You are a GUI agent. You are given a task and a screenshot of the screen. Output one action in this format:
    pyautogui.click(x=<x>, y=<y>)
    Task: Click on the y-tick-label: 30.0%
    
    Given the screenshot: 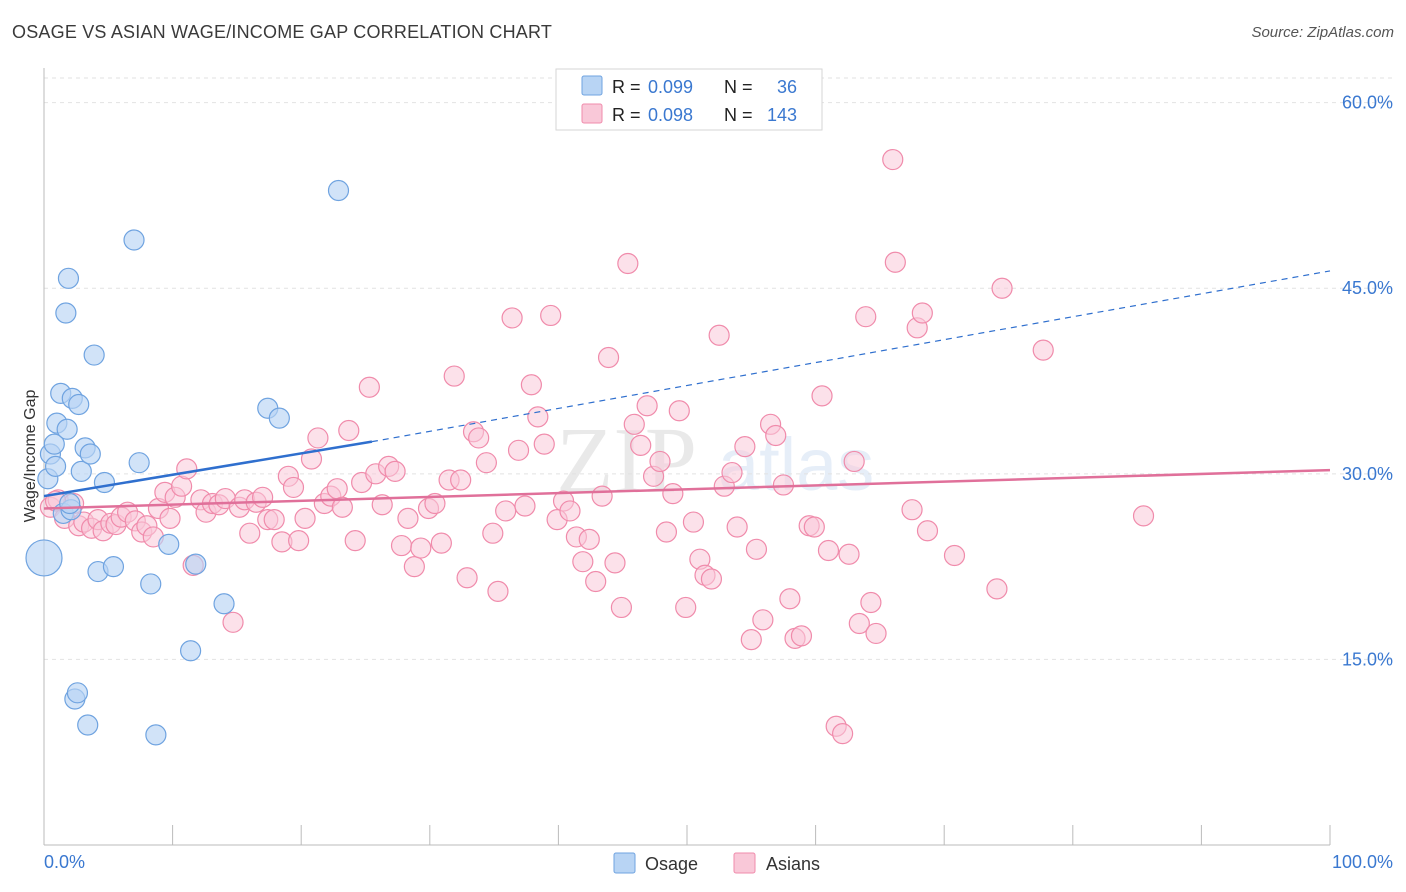 What is the action you would take?
    pyautogui.click(x=1367, y=474)
    